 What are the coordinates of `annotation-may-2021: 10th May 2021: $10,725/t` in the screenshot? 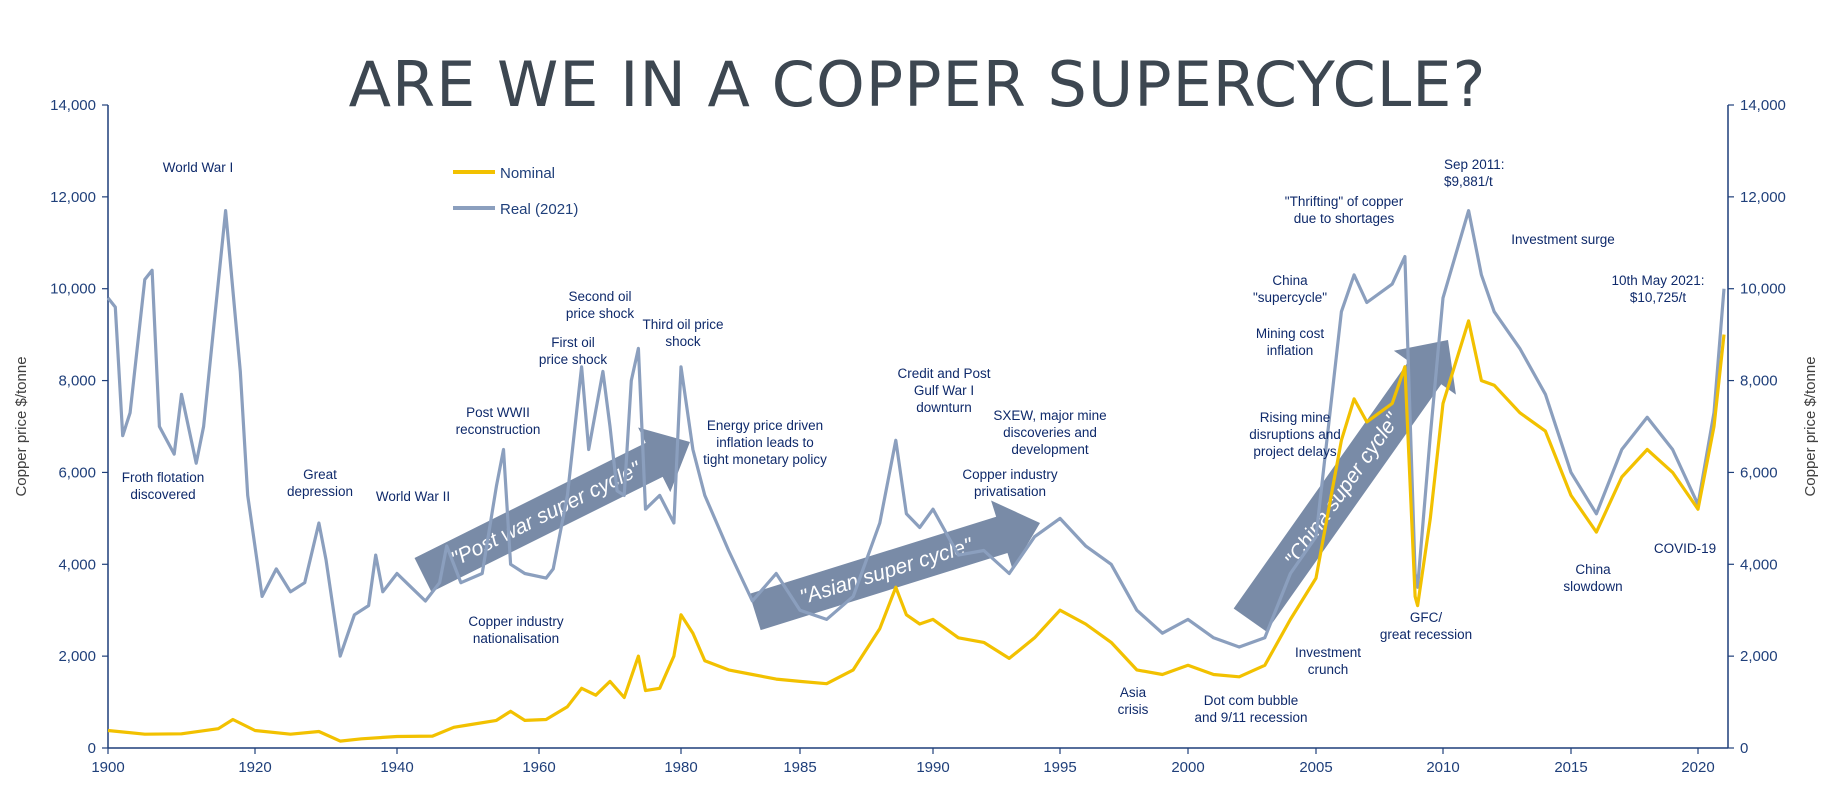 It's located at (1657, 289).